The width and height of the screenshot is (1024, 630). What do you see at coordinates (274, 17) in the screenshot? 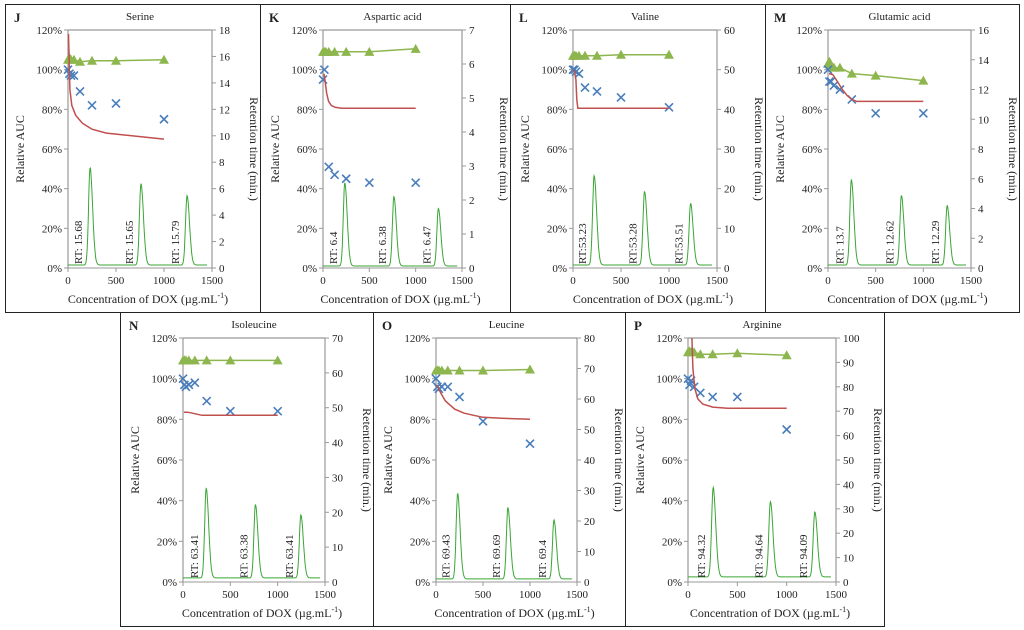
I see `panel-letter: K` at bounding box center [274, 17].